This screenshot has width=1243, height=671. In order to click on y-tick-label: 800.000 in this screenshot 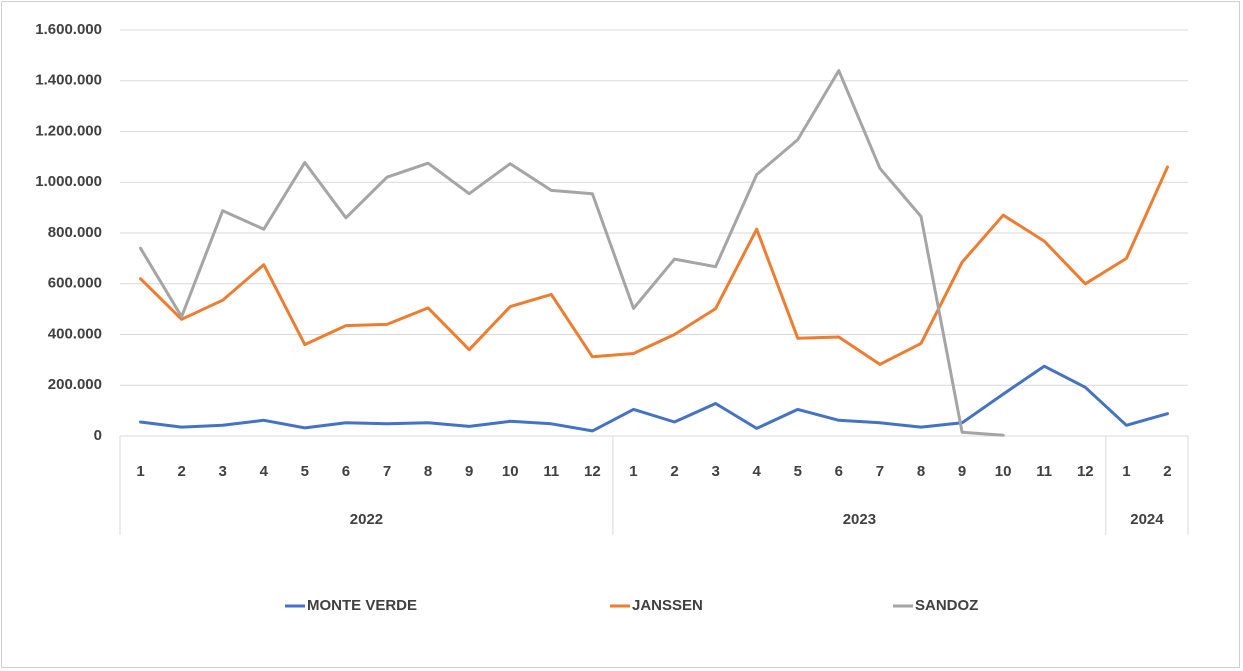, I will do `click(75, 232)`.